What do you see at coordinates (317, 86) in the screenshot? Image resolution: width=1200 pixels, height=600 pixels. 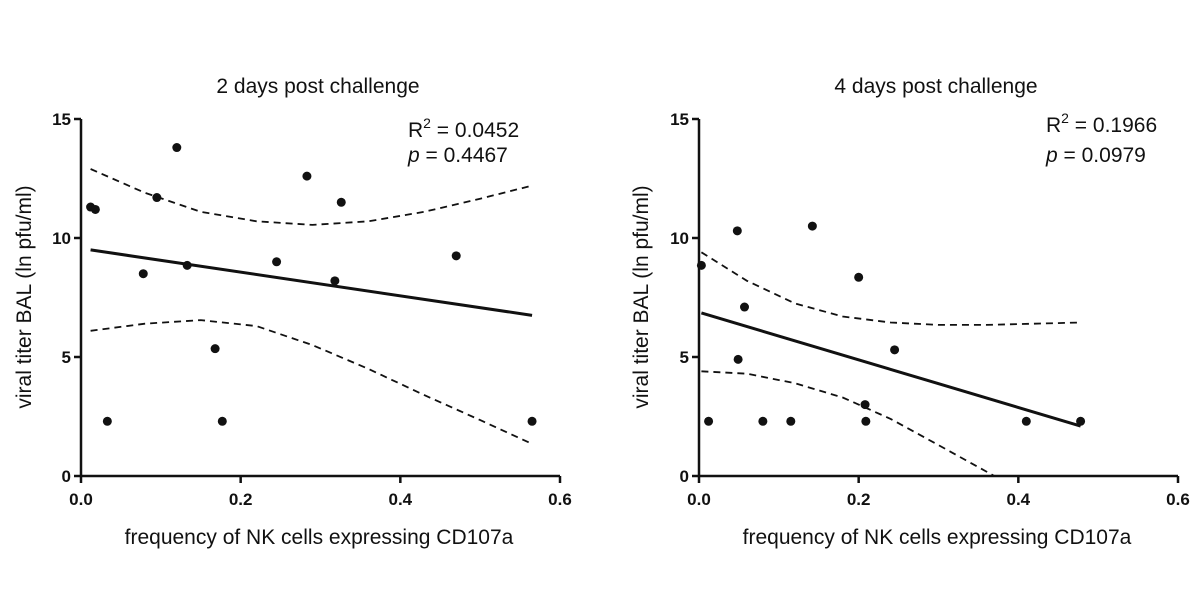 I see `chart-title: 2 days post challenge` at bounding box center [317, 86].